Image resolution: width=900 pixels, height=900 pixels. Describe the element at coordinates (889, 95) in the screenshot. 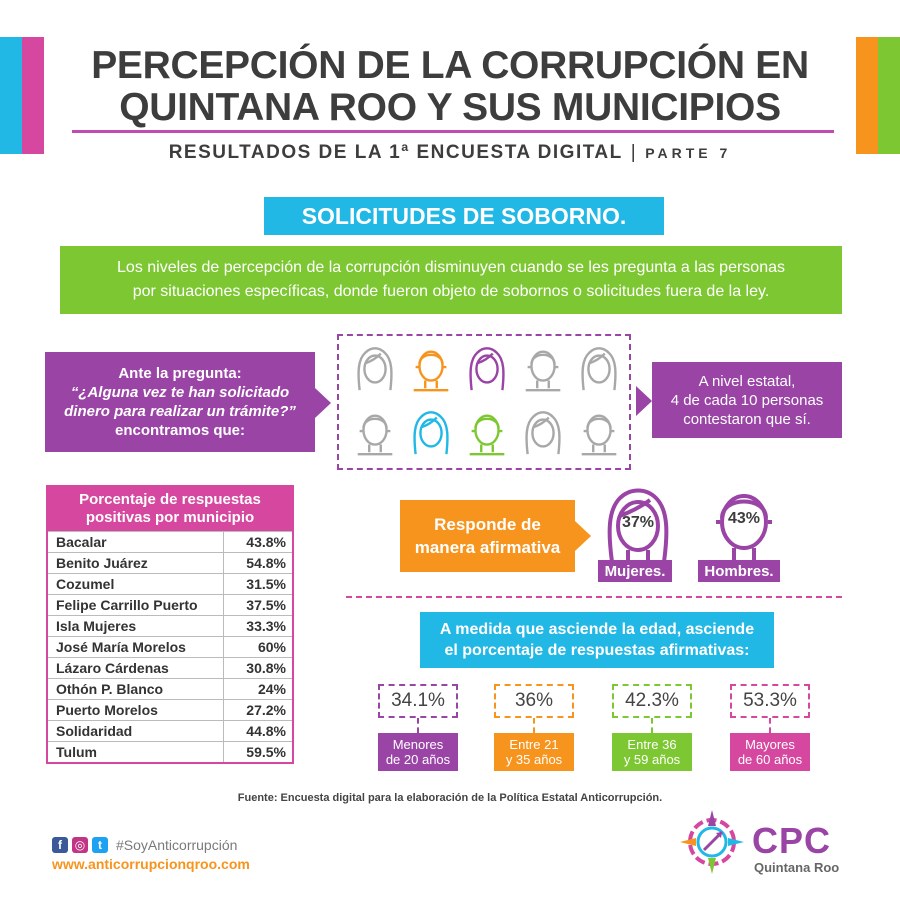

I see `right-green-bar` at that location.